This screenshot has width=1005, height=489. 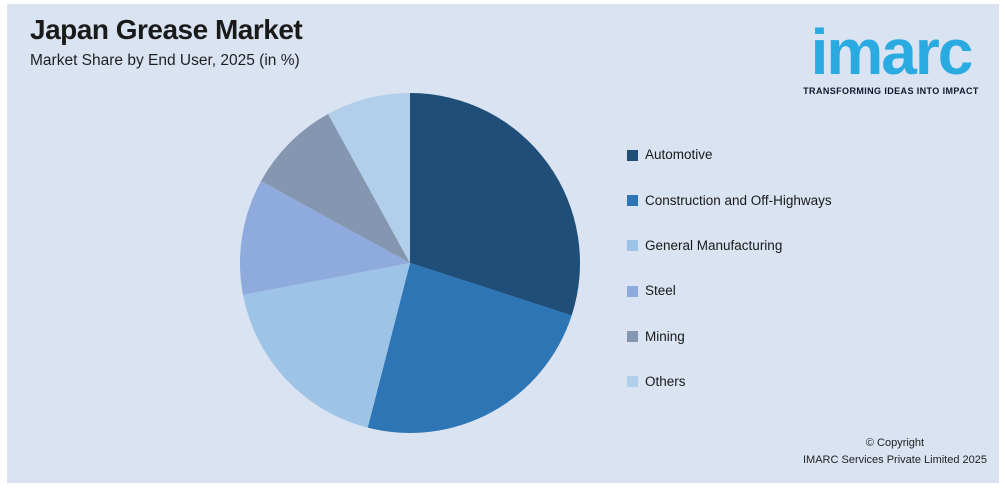 I want to click on legend-label: Steel, so click(x=660, y=291).